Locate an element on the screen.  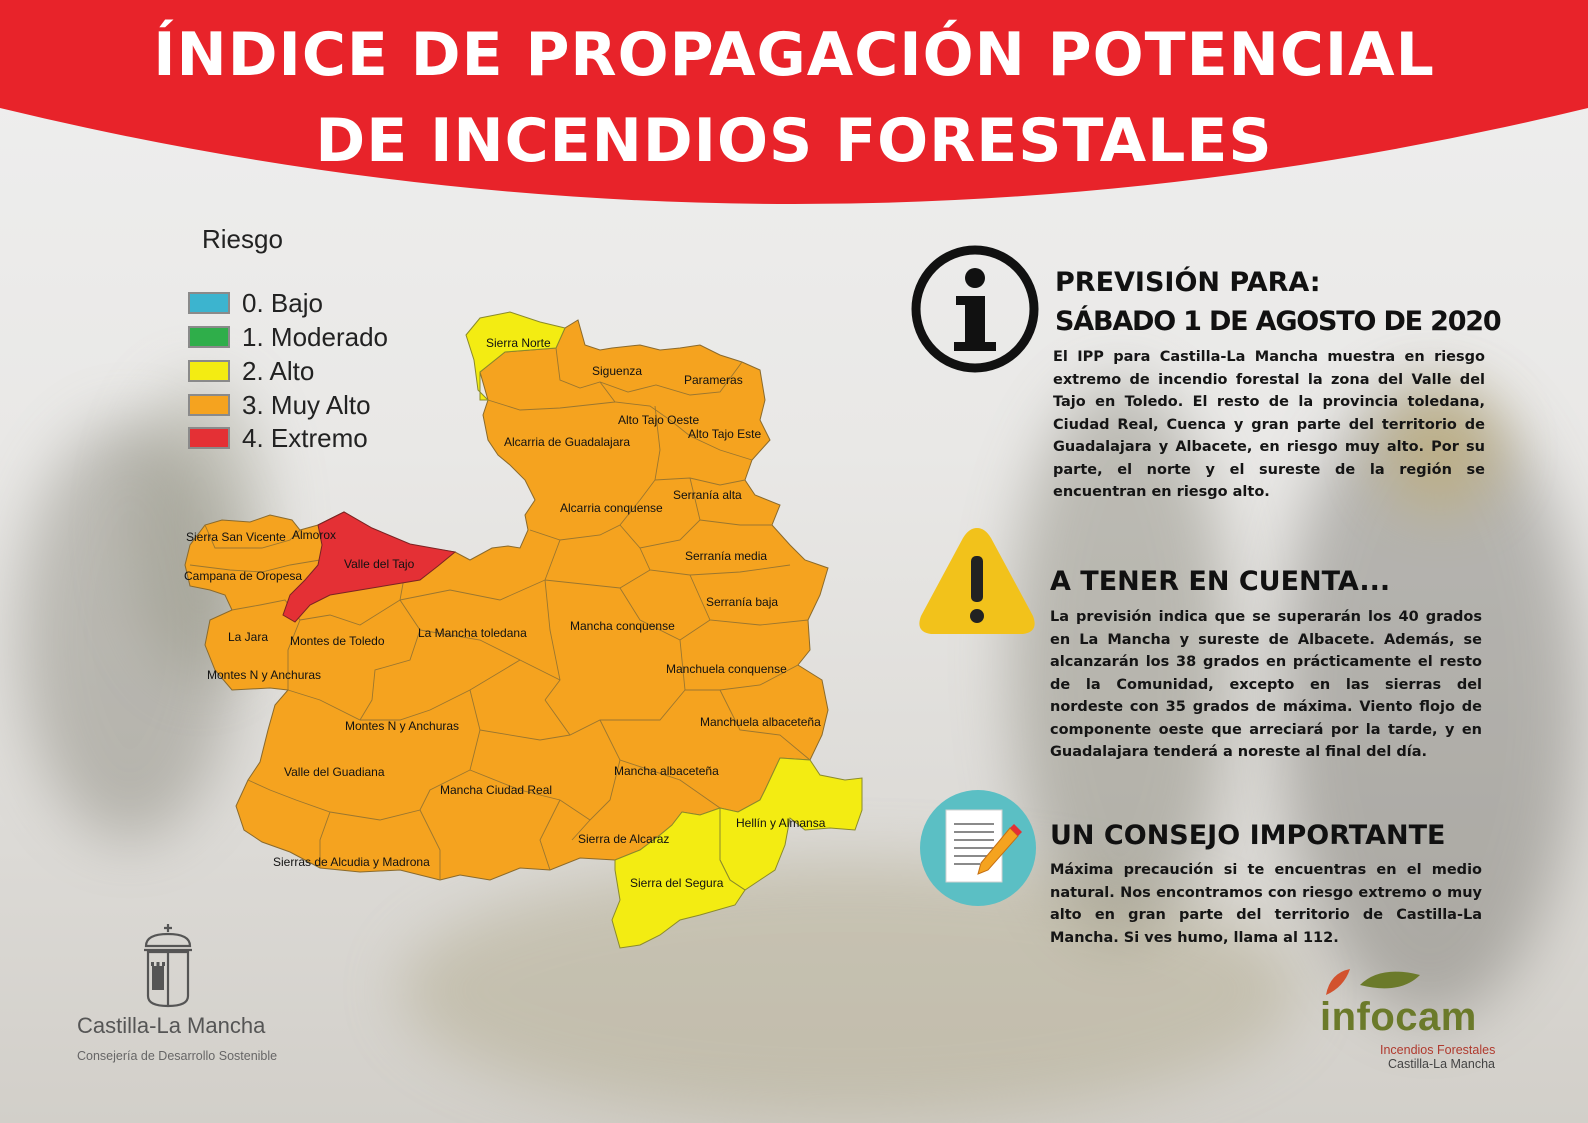
map-region-hellin-almansa is located at coordinates (791, 824).